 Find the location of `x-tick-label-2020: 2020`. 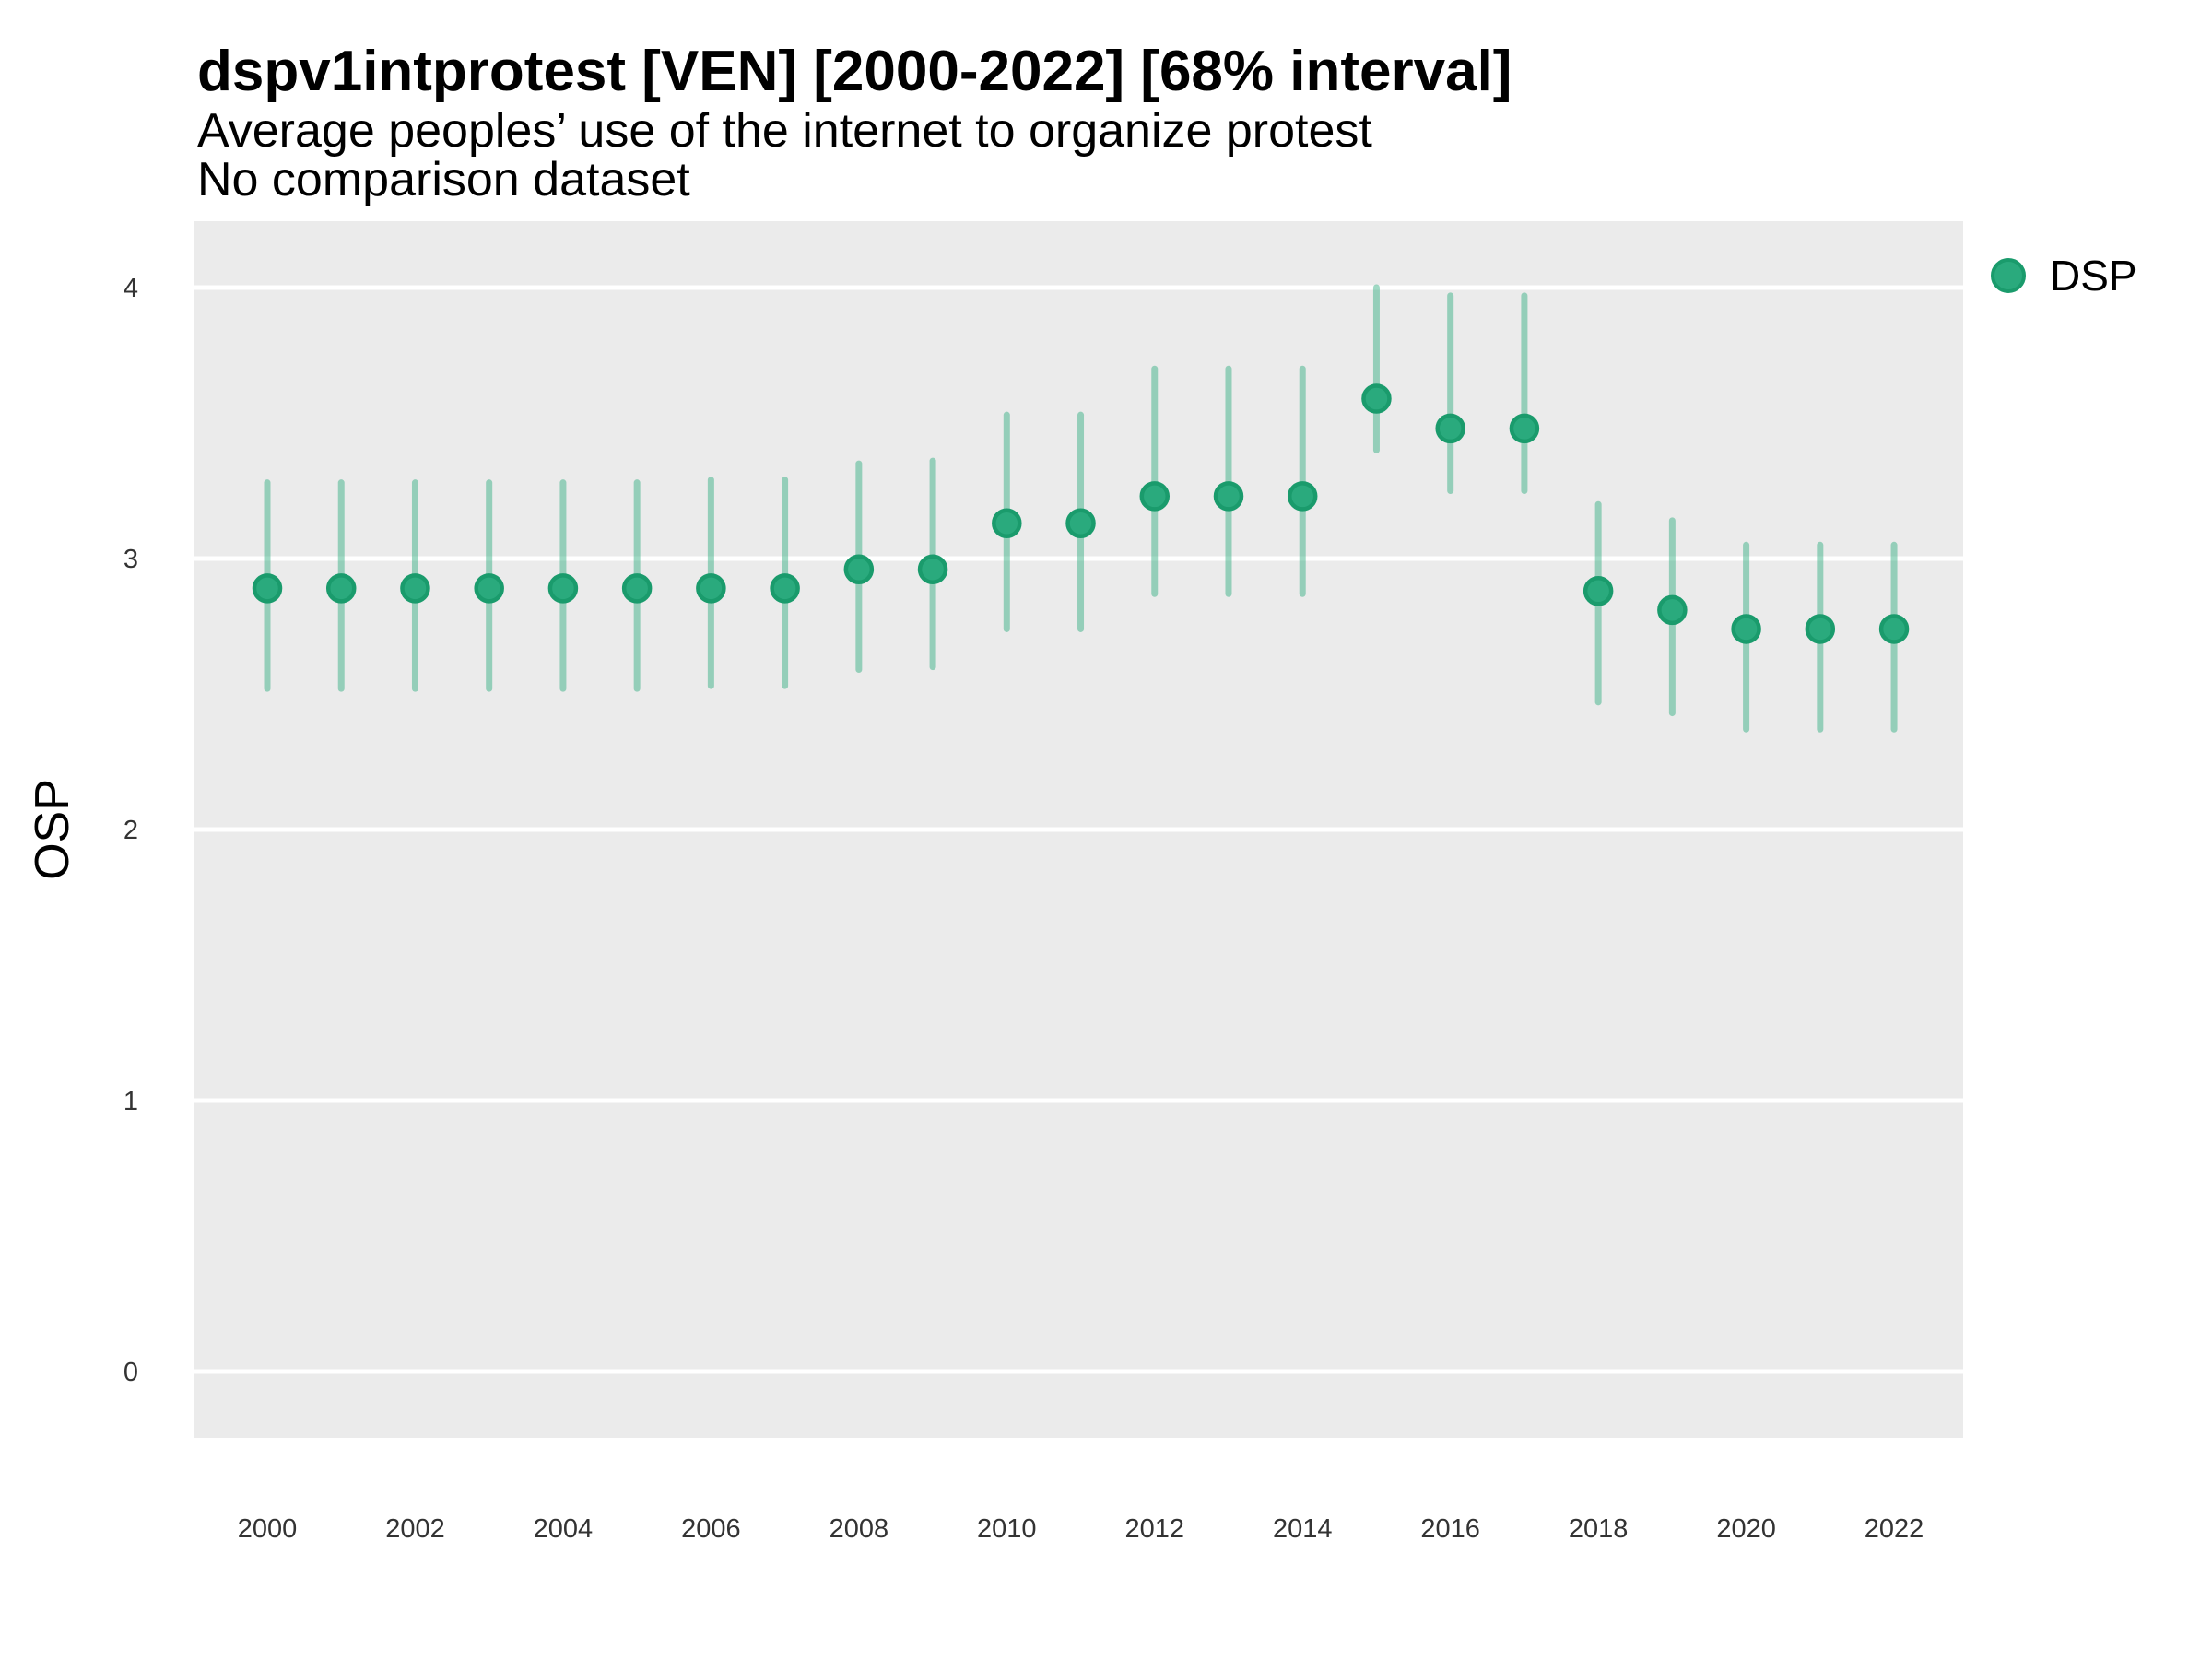

x-tick-label-2020: 2020 is located at coordinates (1746, 1529).